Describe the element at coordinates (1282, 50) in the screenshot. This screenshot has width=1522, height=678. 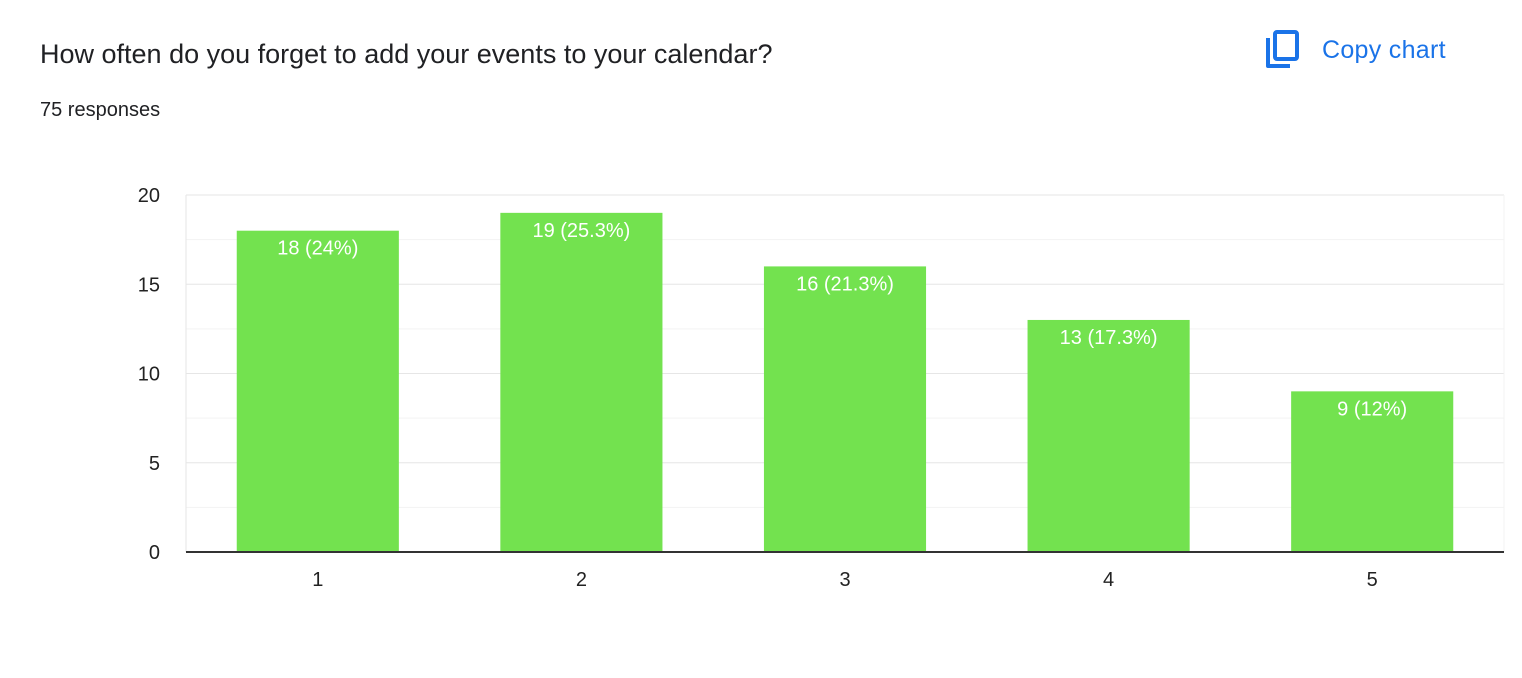
I see `copy-icon` at that location.